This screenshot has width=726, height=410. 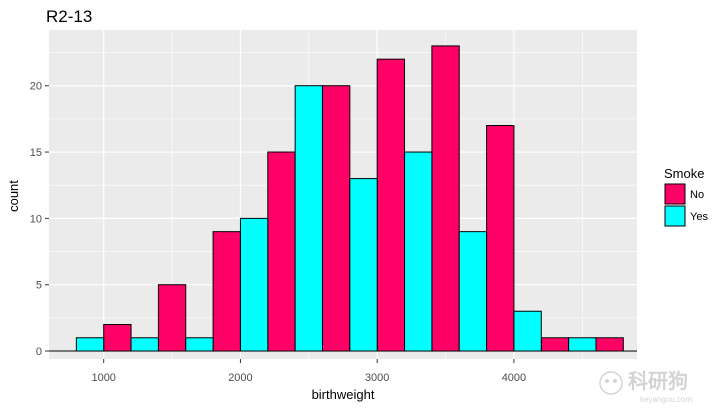 What do you see at coordinates (675, 216) in the screenshot?
I see `legend-key-yes` at bounding box center [675, 216].